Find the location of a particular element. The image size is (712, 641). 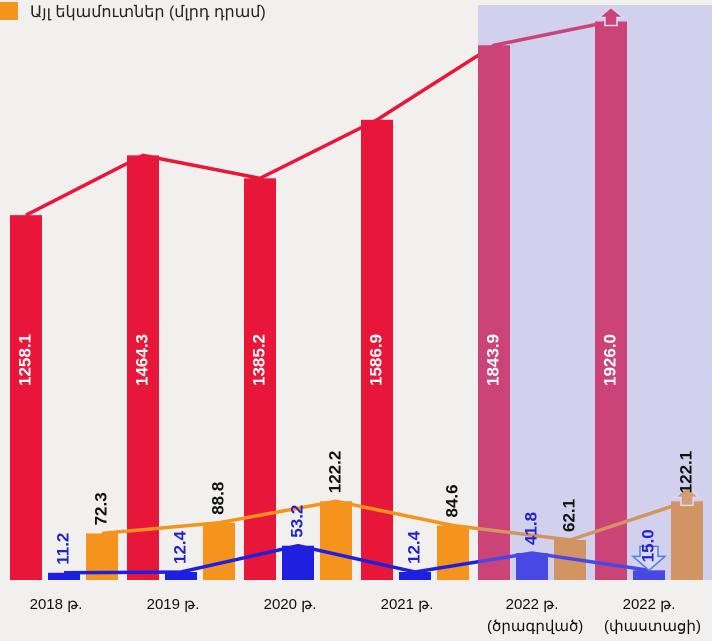

value-label: 1464.3 is located at coordinates (141, 360).